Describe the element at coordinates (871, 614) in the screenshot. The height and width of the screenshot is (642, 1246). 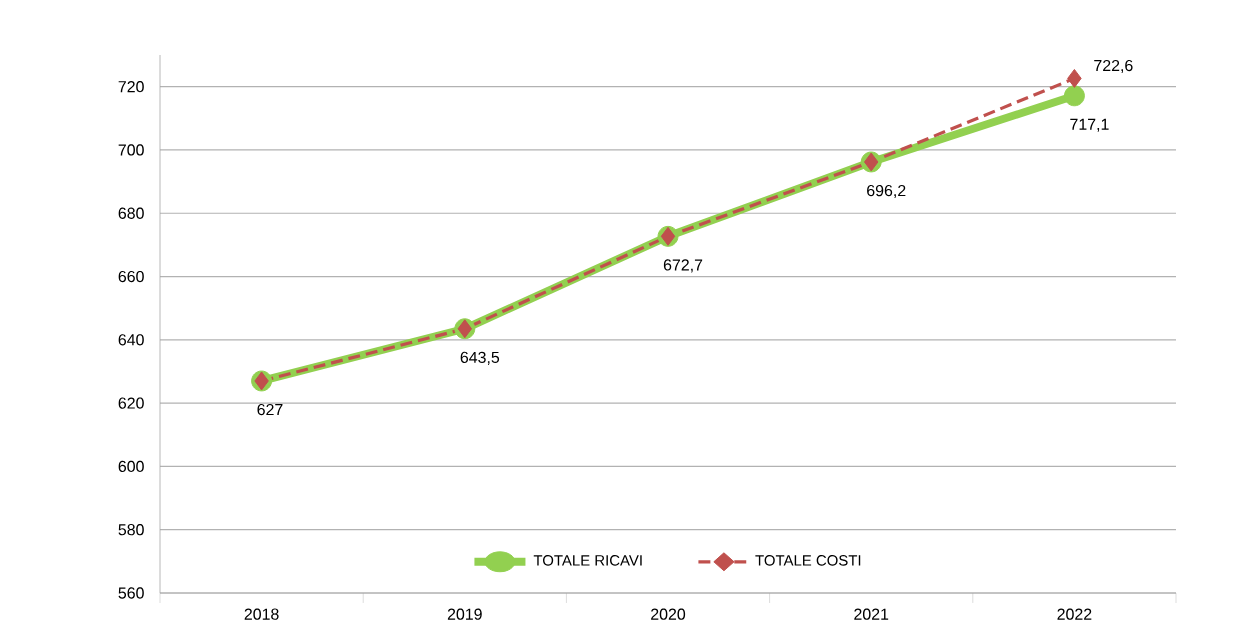
I see `x-tick-label: 2021` at that location.